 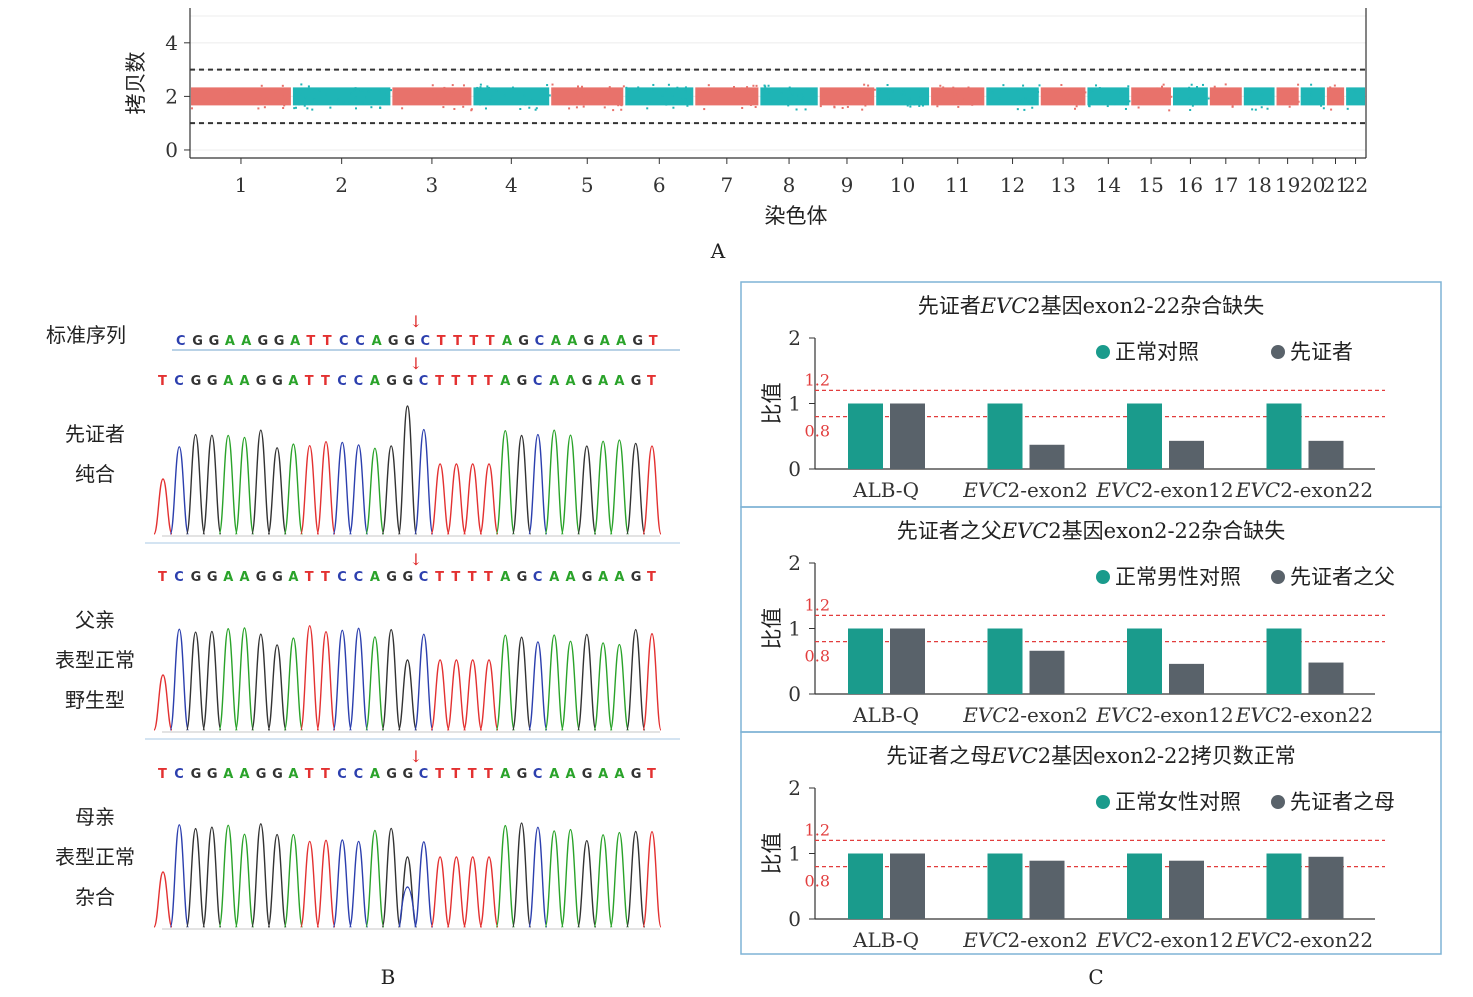 What do you see at coordinates (1178, 577) in the screenshot?
I see `legend-label: 正常男性对照` at bounding box center [1178, 577].